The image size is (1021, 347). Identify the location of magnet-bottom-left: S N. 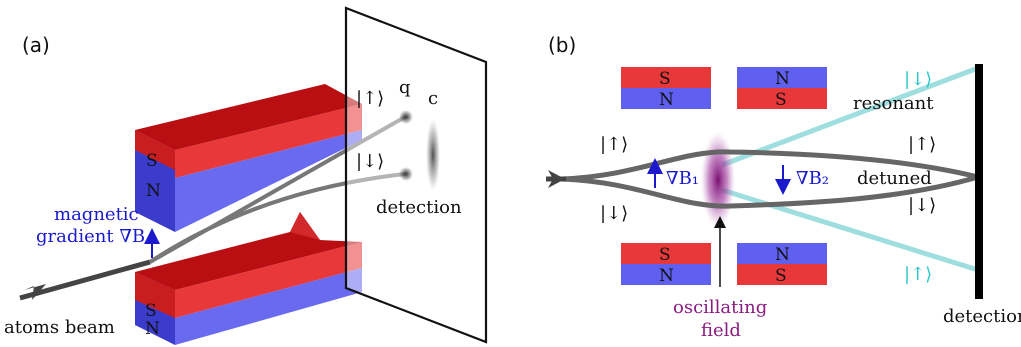
(666, 264).